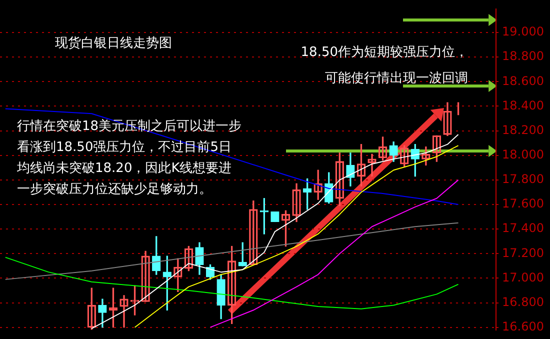 This screenshot has width=550, height=339. I want to click on y-tick-label: 16.800, so click(523, 301).